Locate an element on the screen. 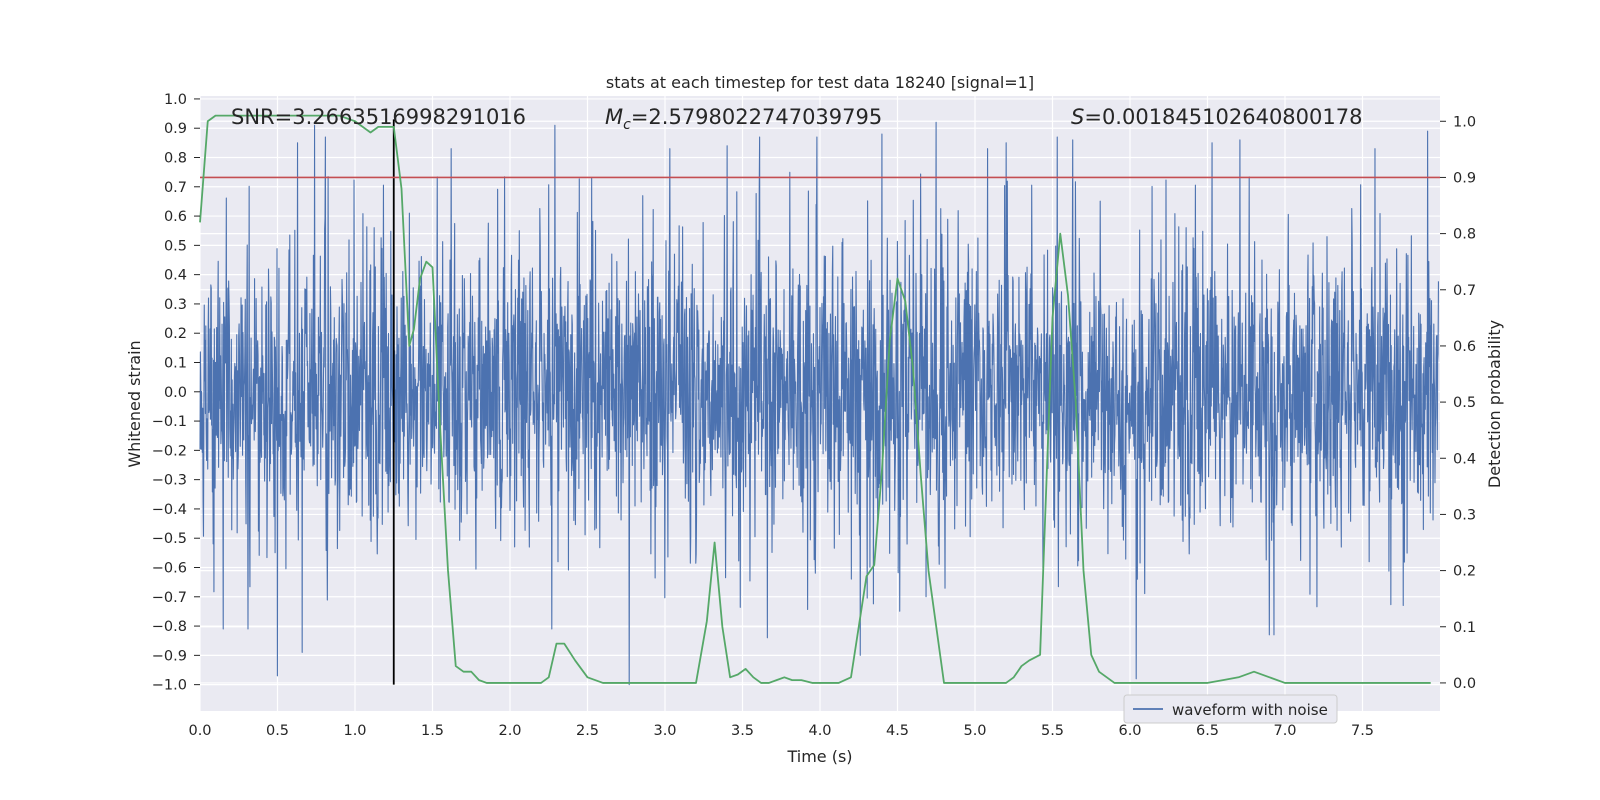  y-left-tick-label: 0.7 is located at coordinates (175, 188).